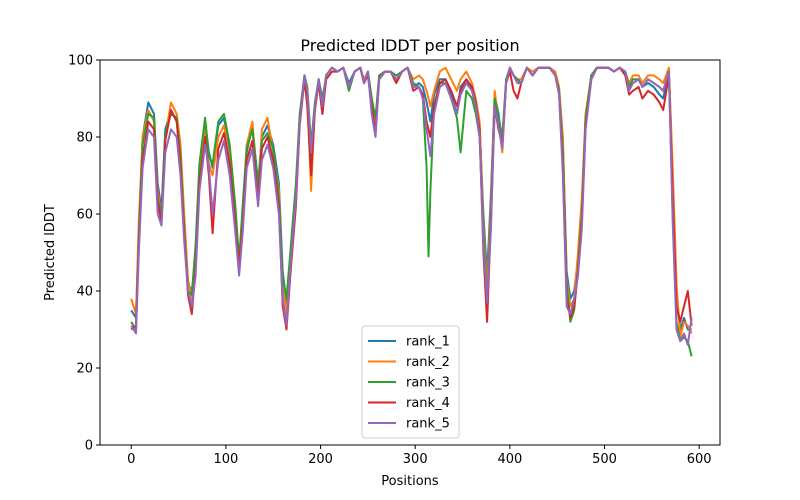 This screenshot has width=800, height=500. I want to click on chart-title: Predicted lDDT per position, so click(409, 45).